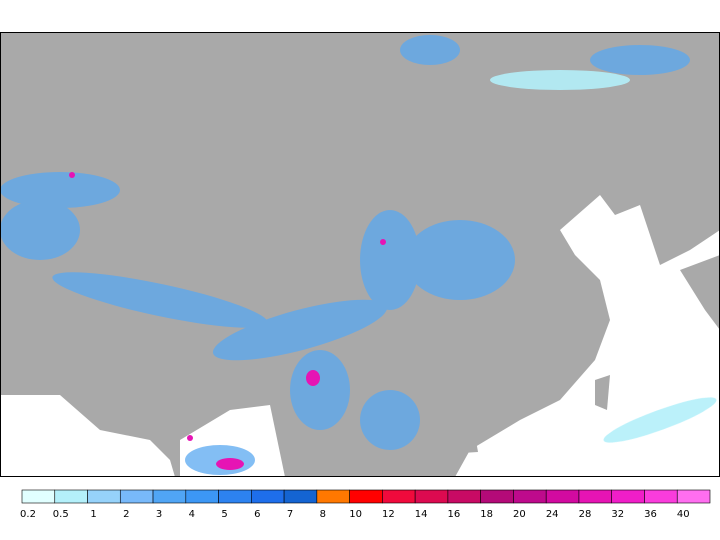  What do you see at coordinates (290, 514) in the screenshot?
I see `legend-label: 7` at bounding box center [290, 514].